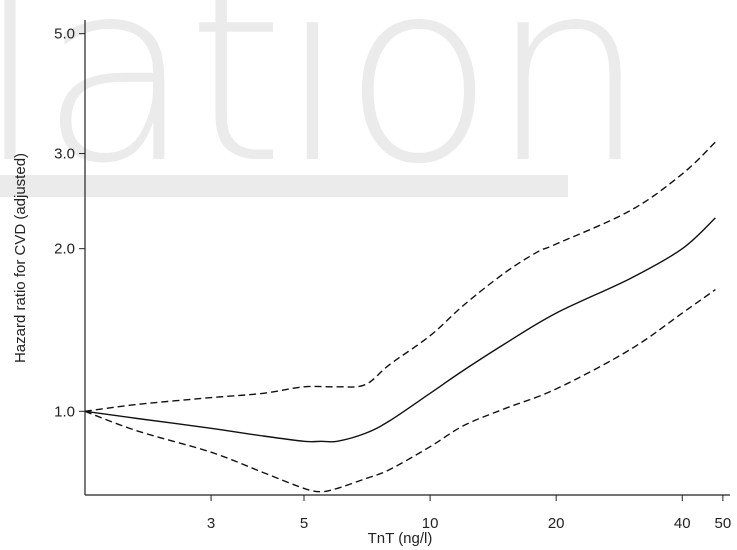  Describe the element at coordinates (430, 523) in the screenshot. I see `x-tick-label: 10` at that location.